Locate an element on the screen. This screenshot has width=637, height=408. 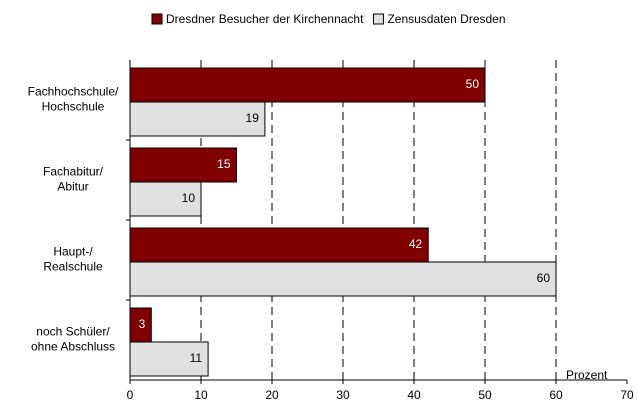
y-tick-label: Abitur is located at coordinates (72, 187).